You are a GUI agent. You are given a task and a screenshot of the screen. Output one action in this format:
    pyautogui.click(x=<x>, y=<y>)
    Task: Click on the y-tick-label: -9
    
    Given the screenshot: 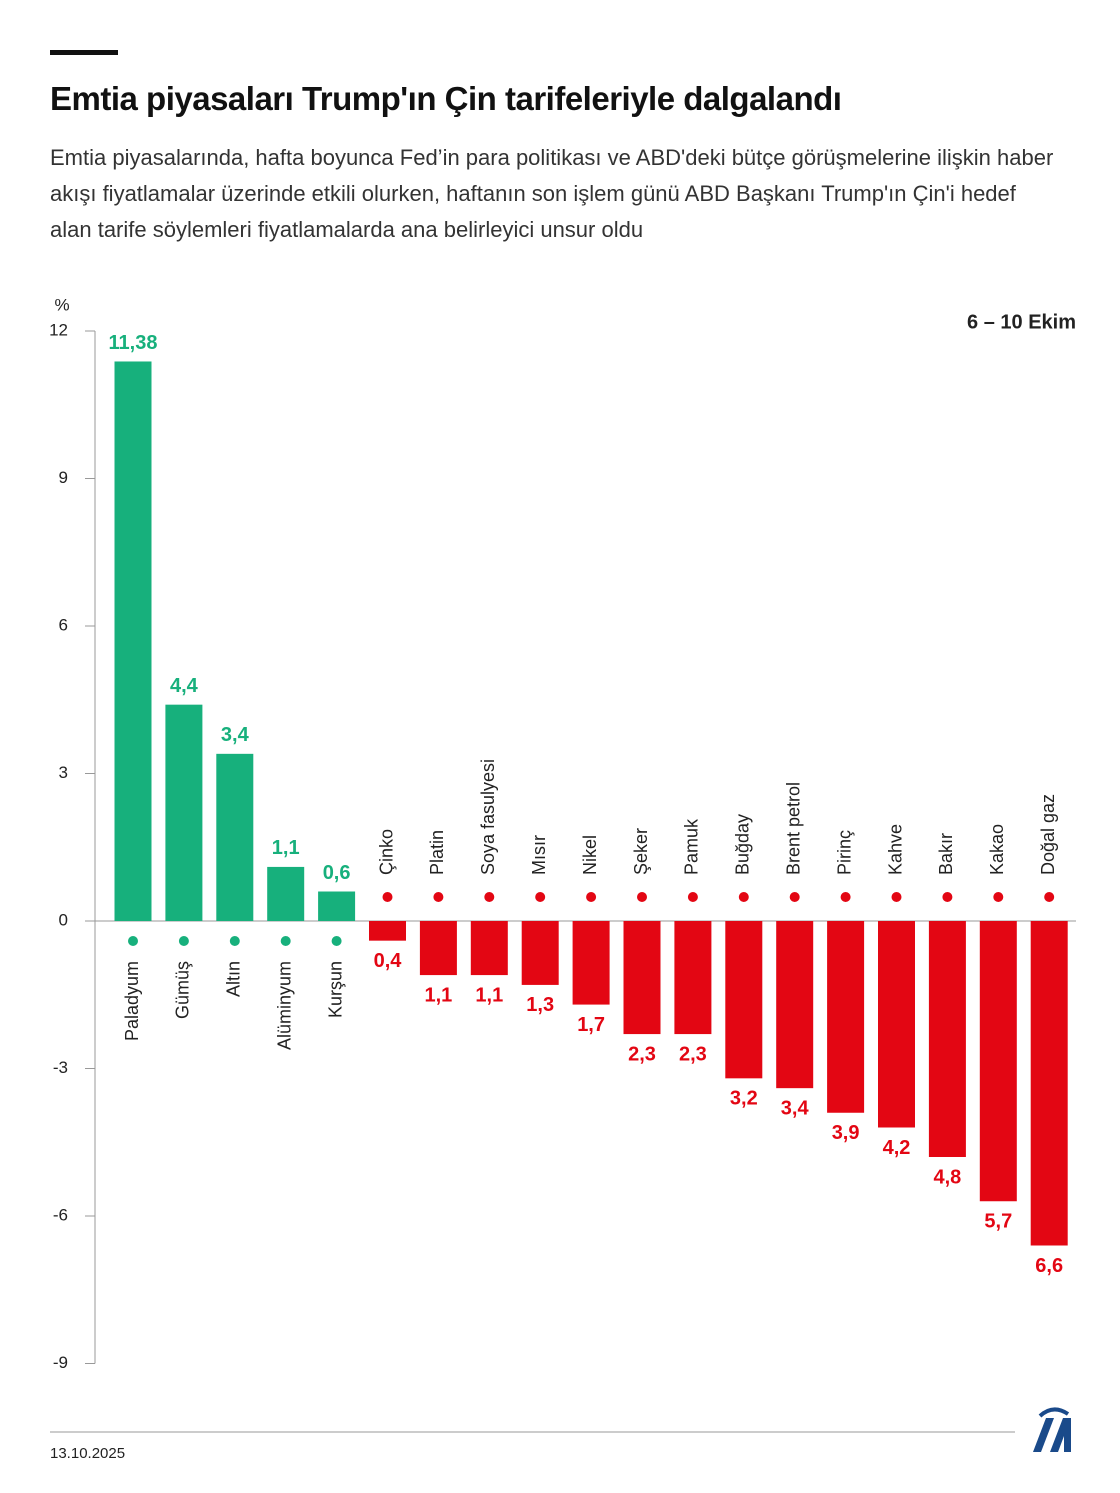 What is the action you would take?
    pyautogui.click(x=60, y=1362)
    